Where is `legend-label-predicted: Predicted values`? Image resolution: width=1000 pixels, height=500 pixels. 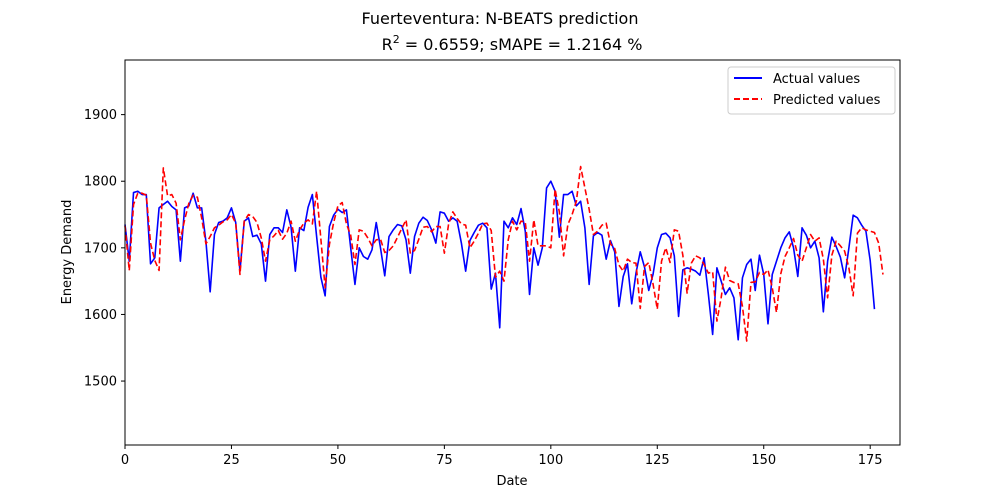 legend-label-predicted: Predicted values is located at coordinates (827, 100).